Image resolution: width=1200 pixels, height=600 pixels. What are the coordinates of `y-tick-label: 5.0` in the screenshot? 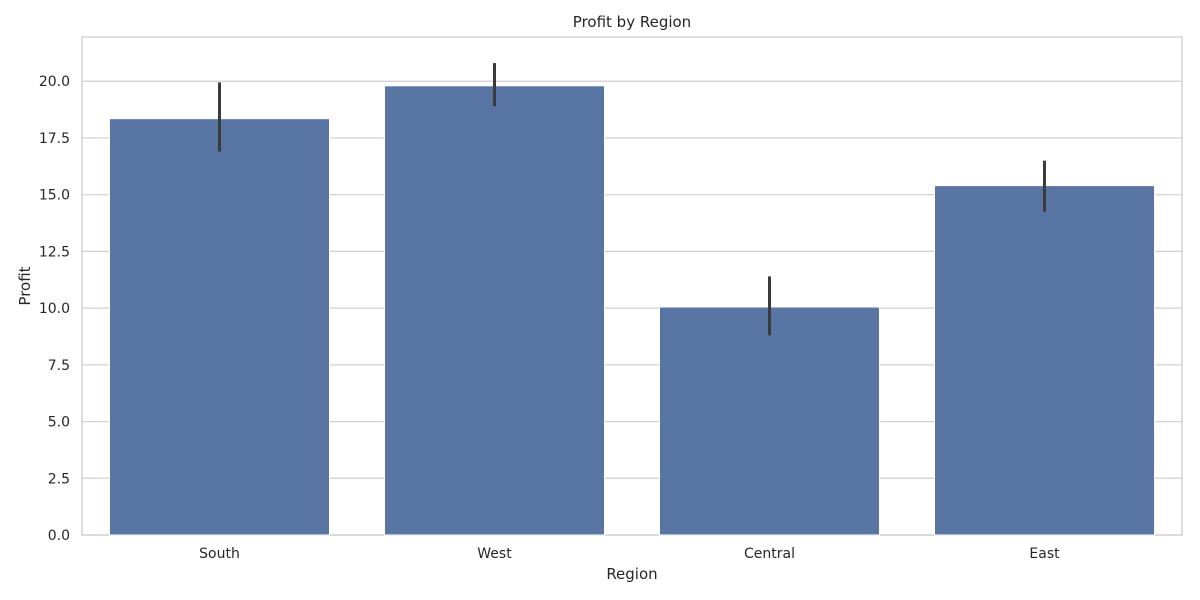 It's located at (59, 423).